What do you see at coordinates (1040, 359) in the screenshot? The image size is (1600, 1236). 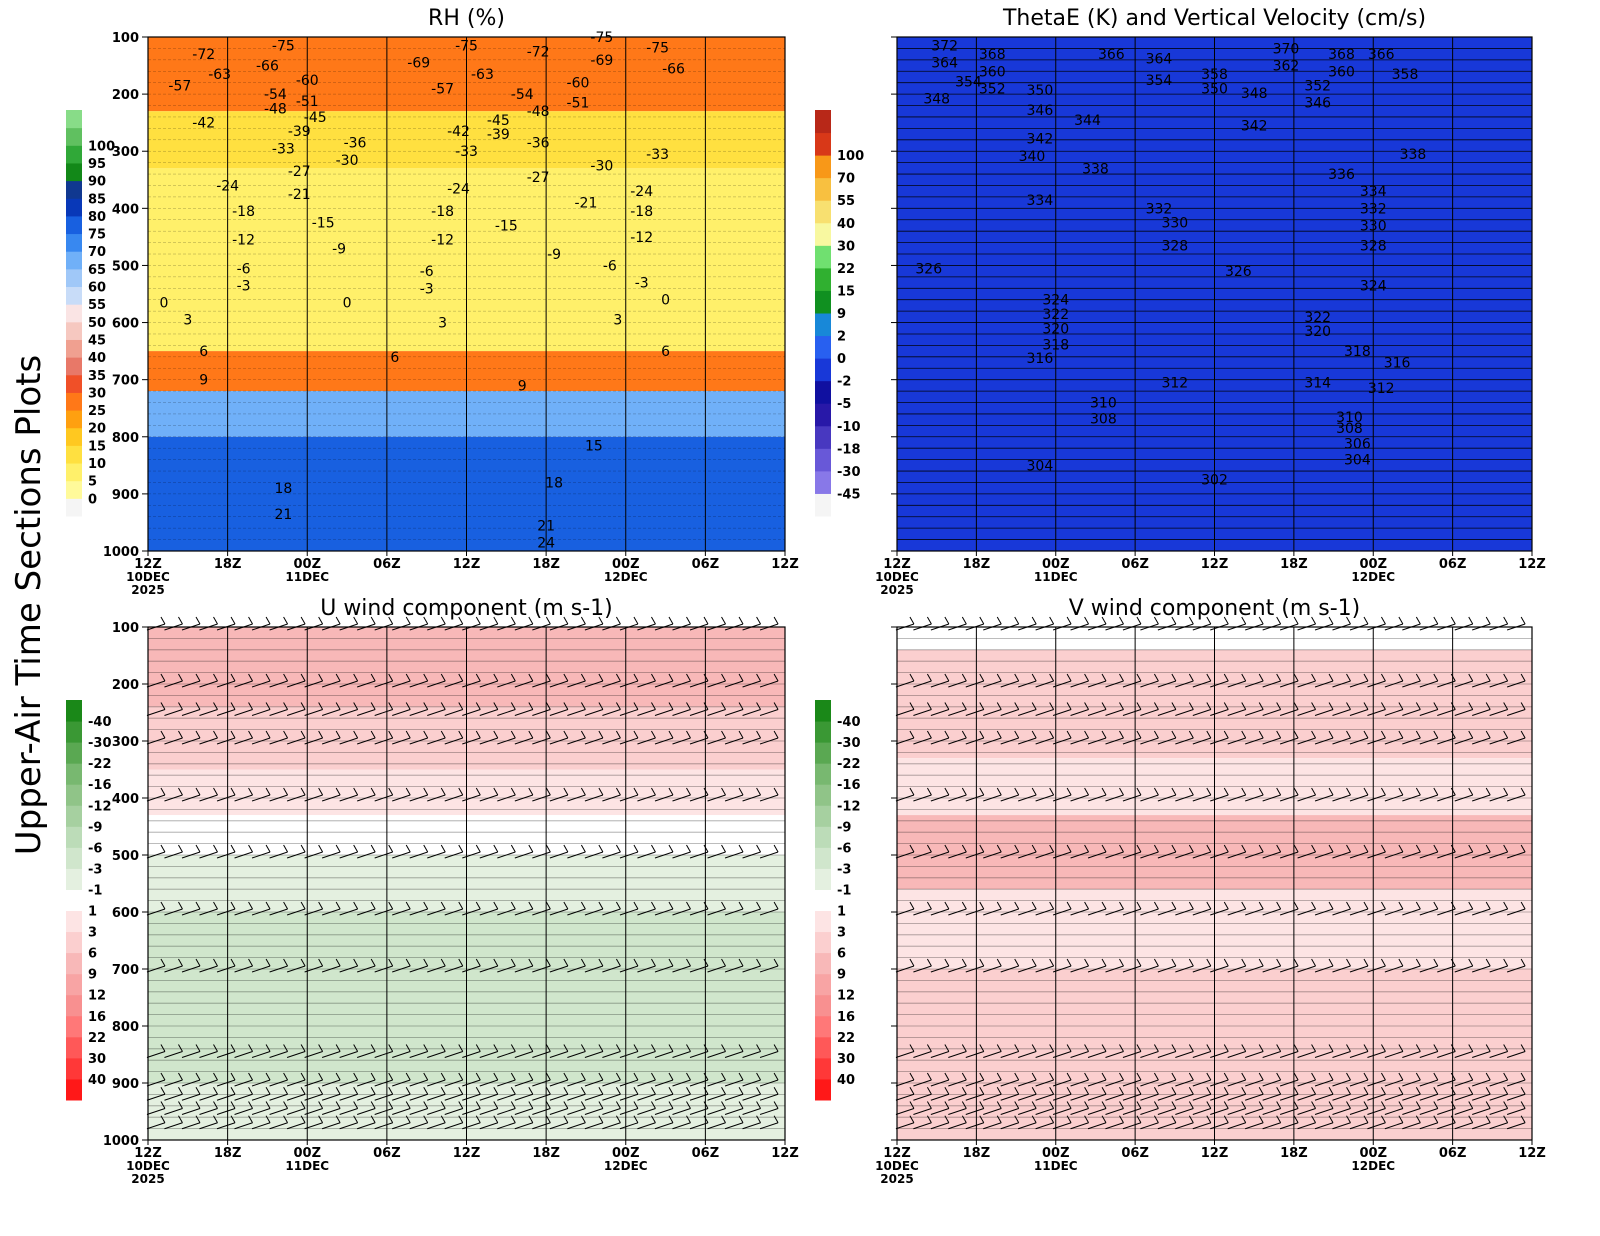 I see `contour-label: 316` at bounding box center [1040, 359].